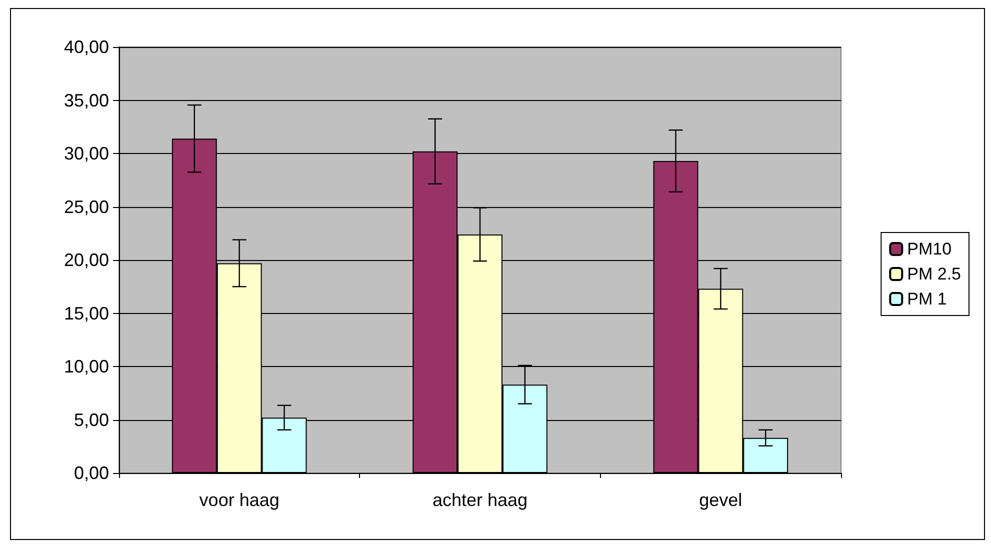  What do you see at coordinates (86, 47) in the screenshot?
I see `y-tick-label: 40,00` at bounding box center [86, 47].